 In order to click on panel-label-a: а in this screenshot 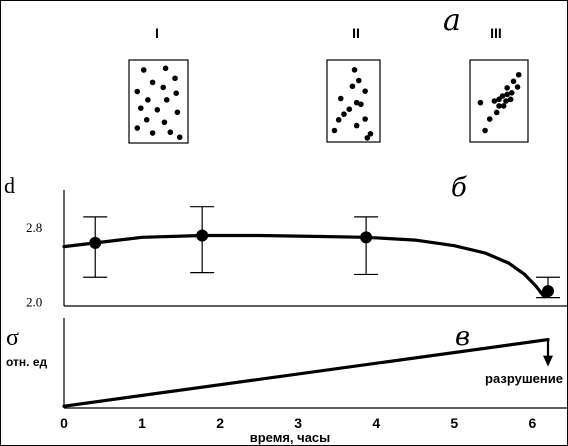, I will do `click(452, 20)`.